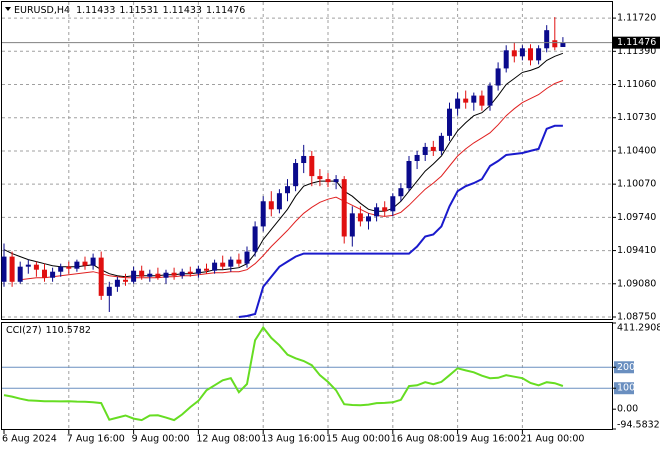  I want to click on x-tick-label: 6 Aug 2024, so click(29, 439).